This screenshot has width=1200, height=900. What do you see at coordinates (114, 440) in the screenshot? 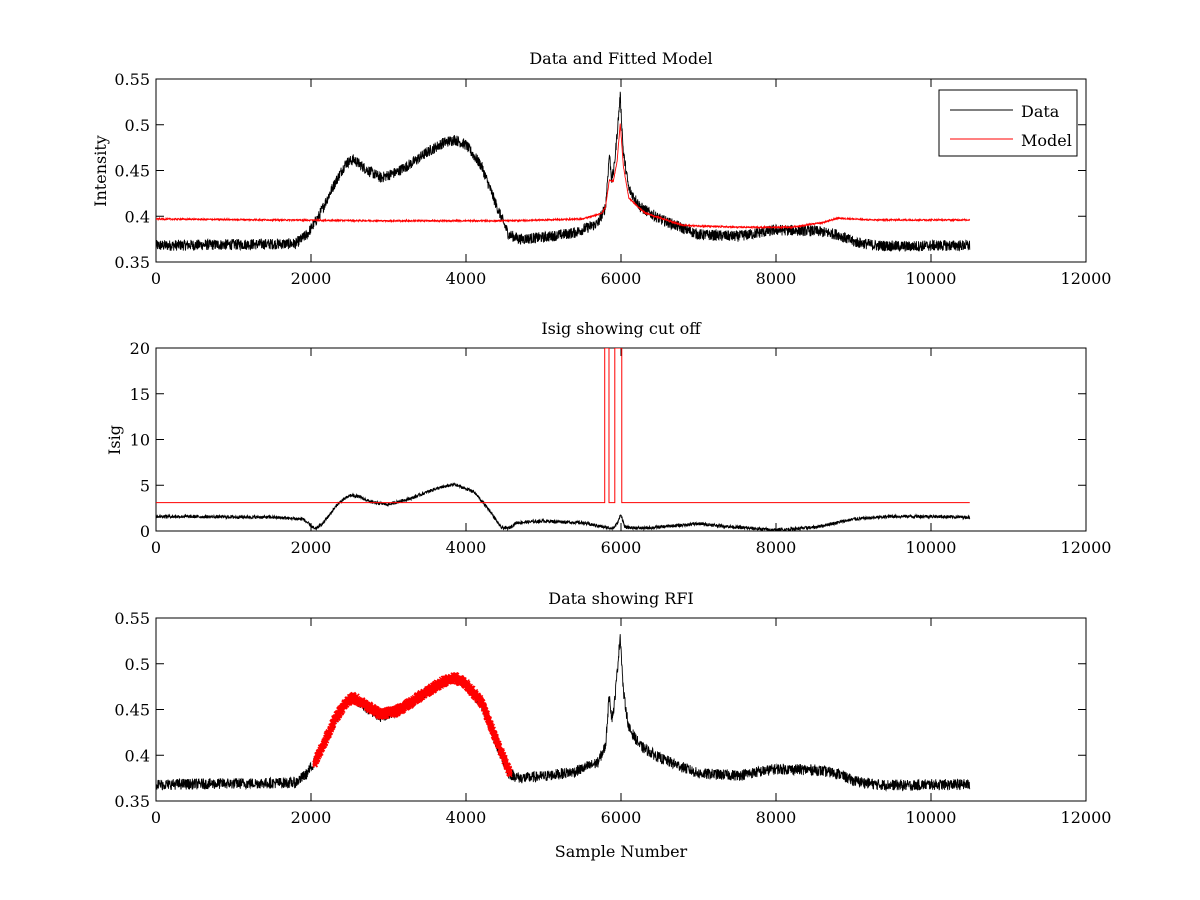
I see `y-axis-label: Isig` at bounding box center [114, 440].